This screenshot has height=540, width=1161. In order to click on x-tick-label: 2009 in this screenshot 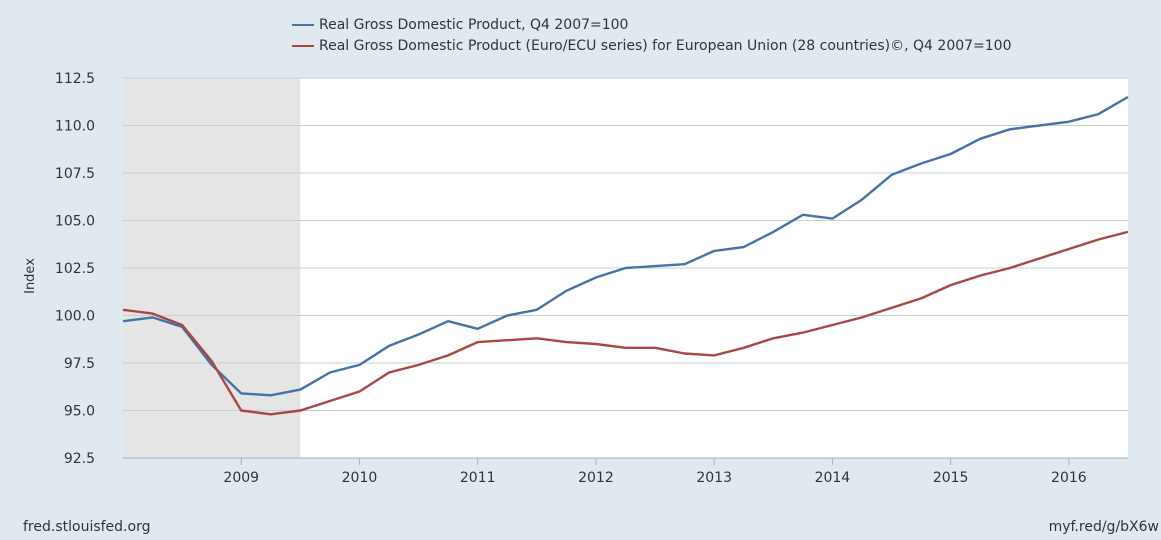, I will do `click(241, 478)`.